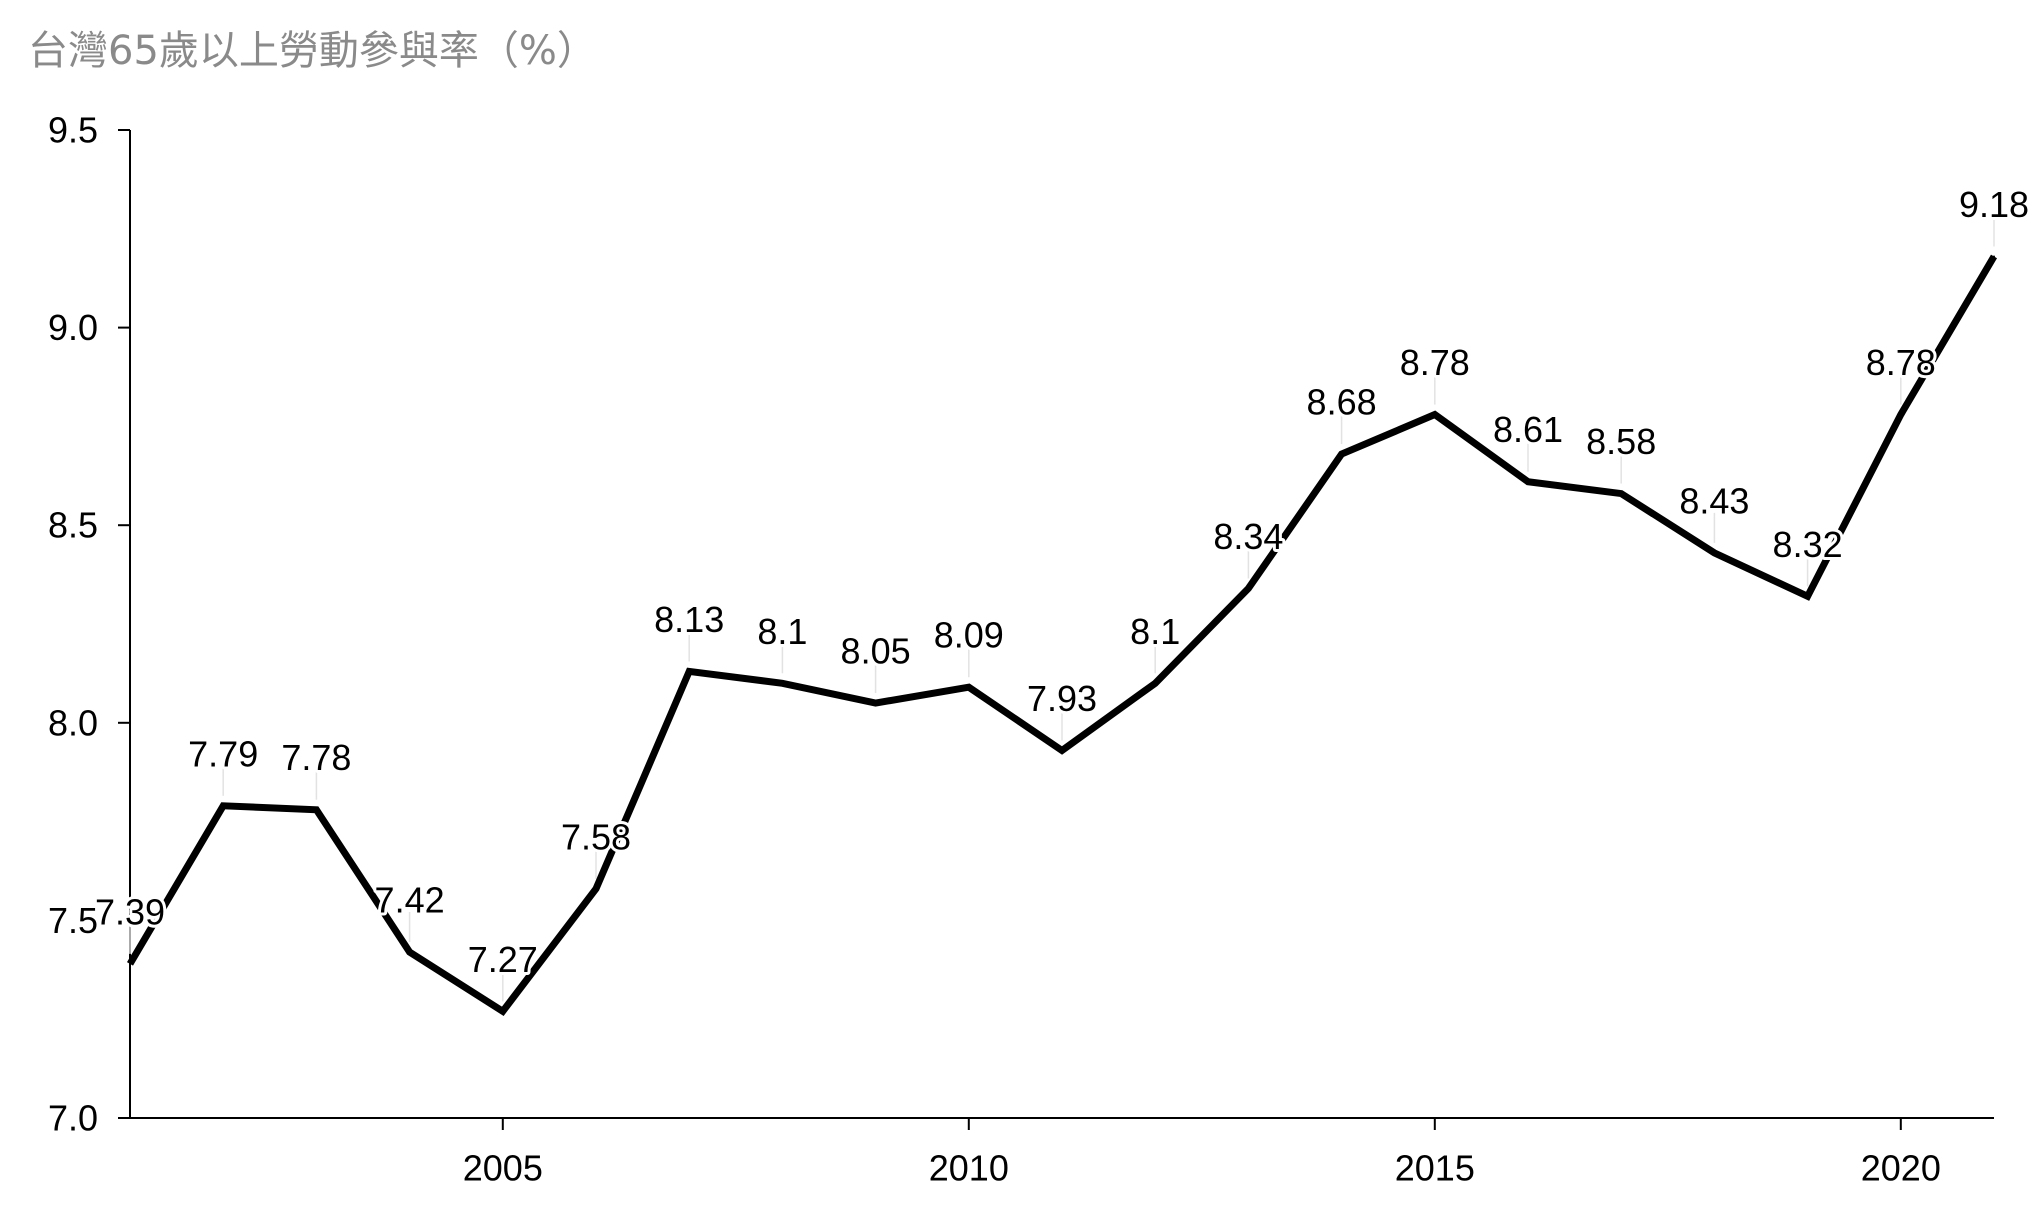 Image resolution: width=2040 pixels, height=1206 pixels. Describe the element at coordinates (316, 757) in the screenshot. I see `data-label: 7.78` at that location.